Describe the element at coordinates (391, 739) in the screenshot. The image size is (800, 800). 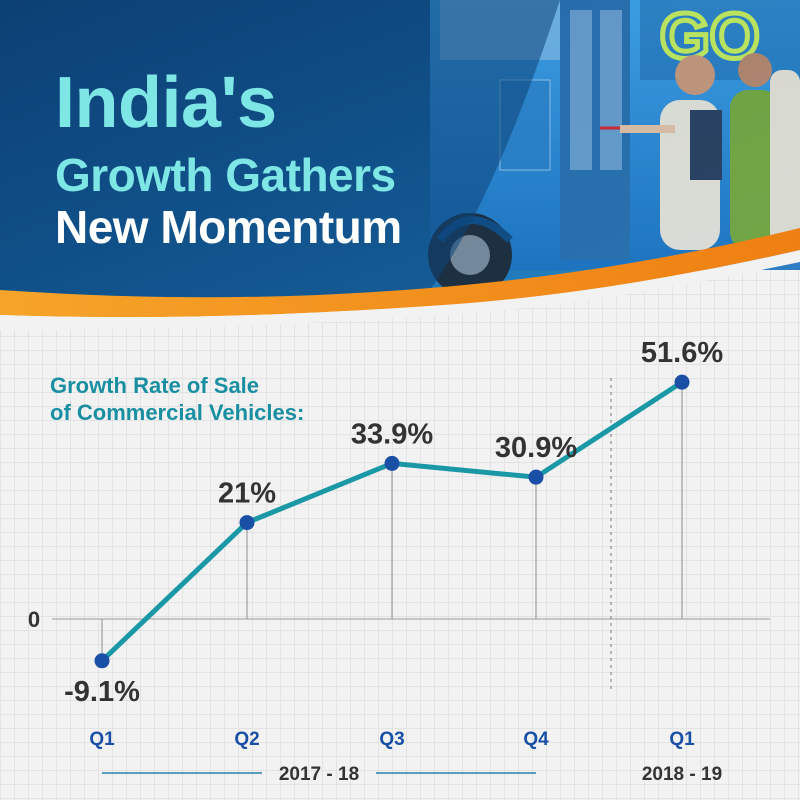
I see `x-tick-label-3: Q3` at that location.